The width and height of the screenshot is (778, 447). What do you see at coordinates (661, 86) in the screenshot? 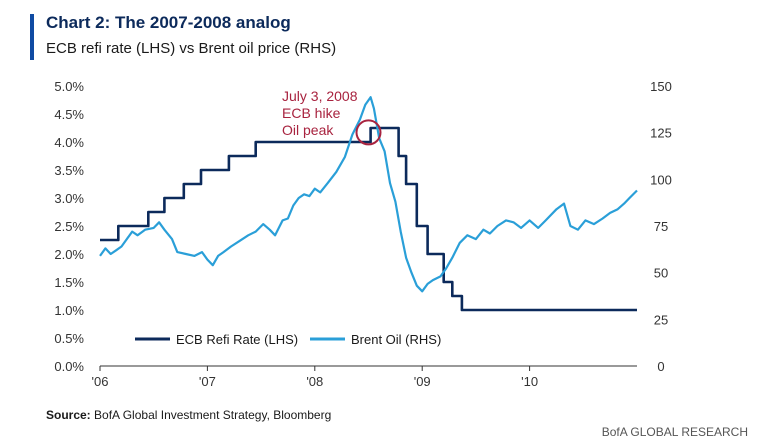
I see `y-right-tick-label: 150` at bounding box center [661, 86].